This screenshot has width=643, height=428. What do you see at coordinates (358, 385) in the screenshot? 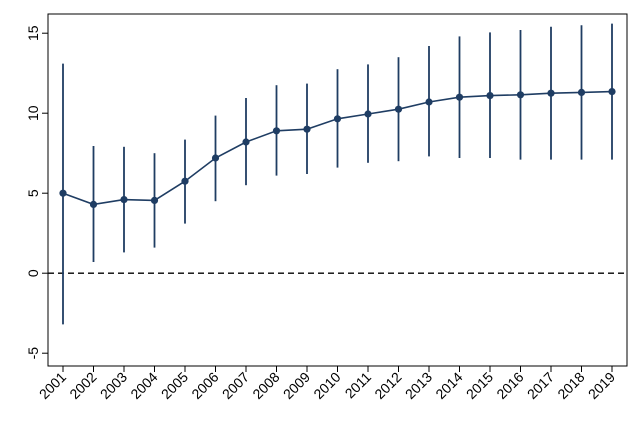
I see `x-tick-label: 2011` at bounding box center [358, 385].